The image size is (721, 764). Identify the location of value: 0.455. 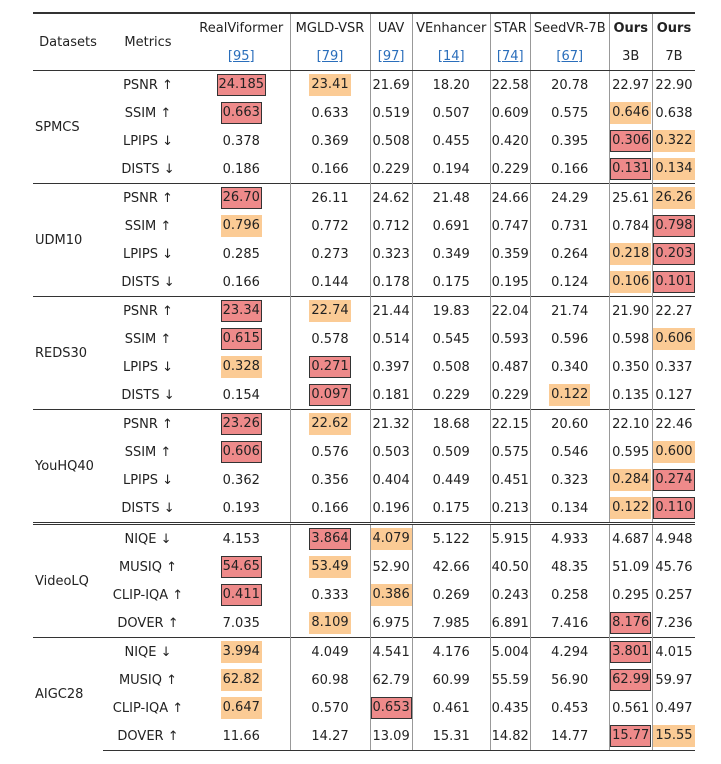
(451, 141).